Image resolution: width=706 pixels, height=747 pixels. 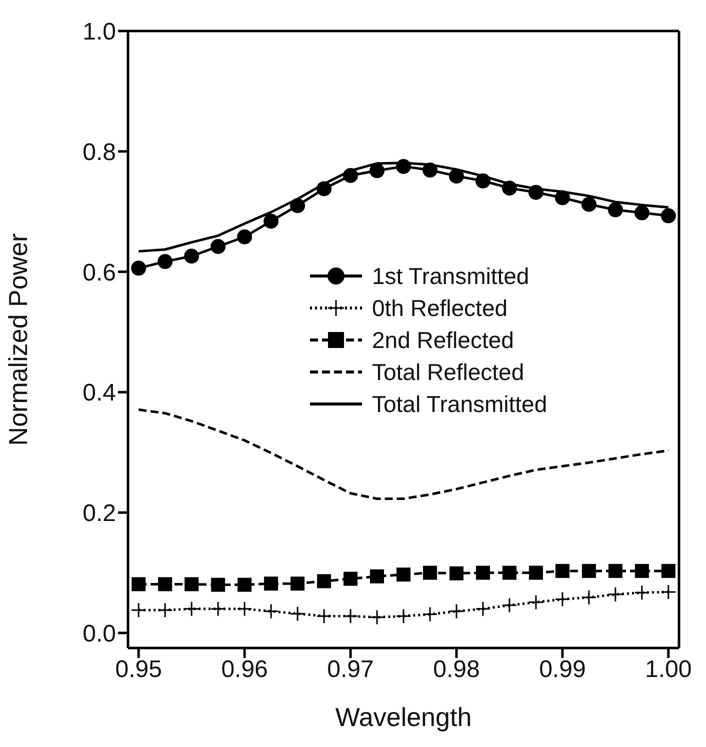 I want to click on legend-label: Total Transmitted, so click(x=460, y=404).